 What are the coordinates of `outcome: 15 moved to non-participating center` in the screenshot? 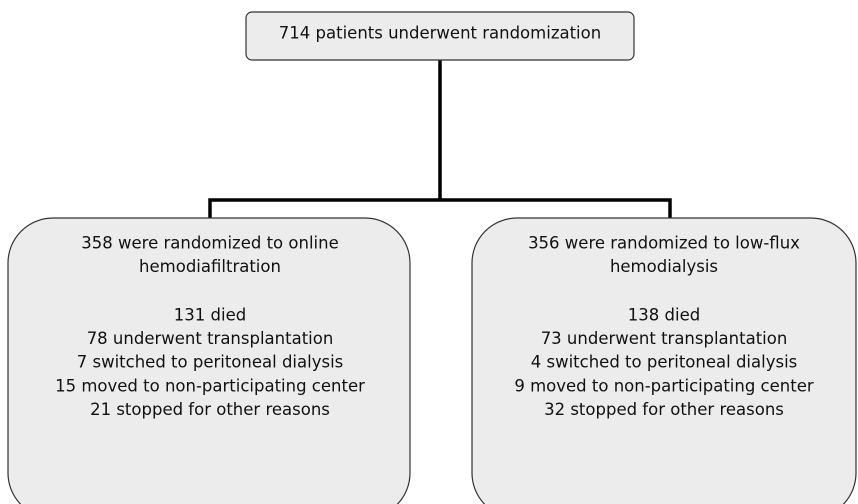 It's located at (210, 385).